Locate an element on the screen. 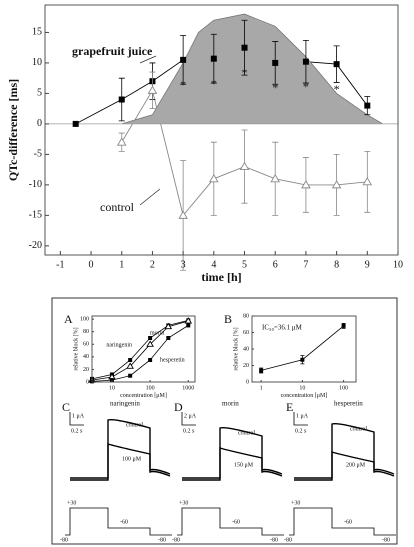  y-tick-label: -5 is located at coordinates (38, 154).